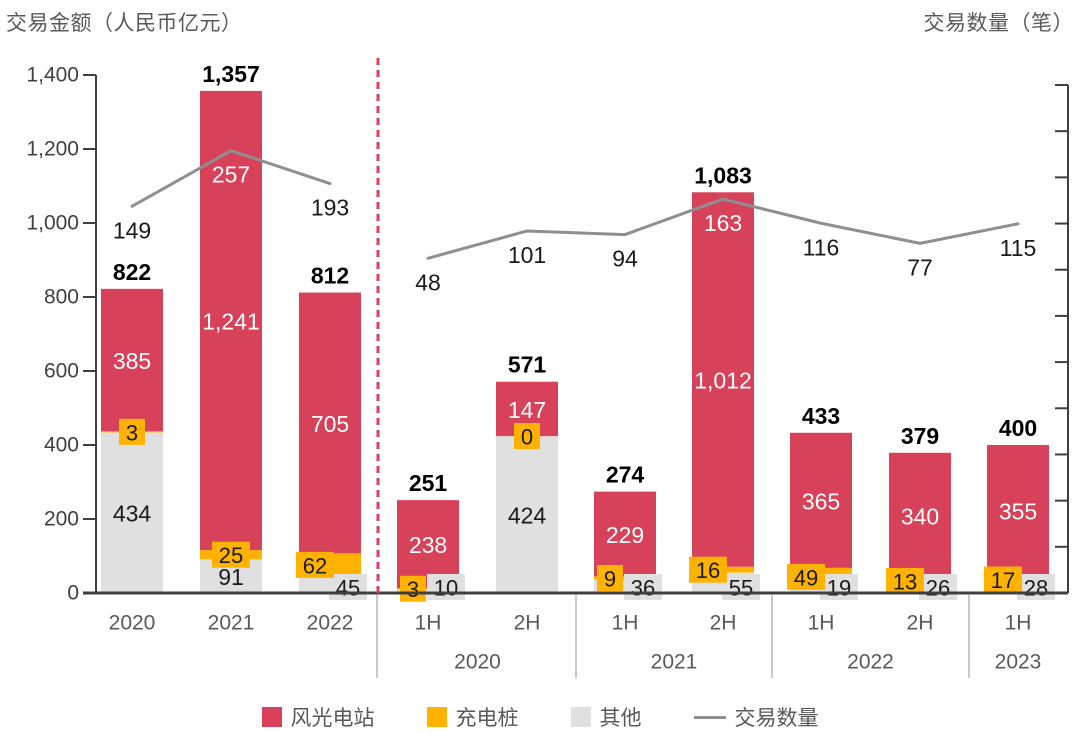 The height and width of the screenshot is (734, 1080). Describe the element at coordinates (52, 75) in the screenshot. I see `y-axis-label: 1,400` at that location.